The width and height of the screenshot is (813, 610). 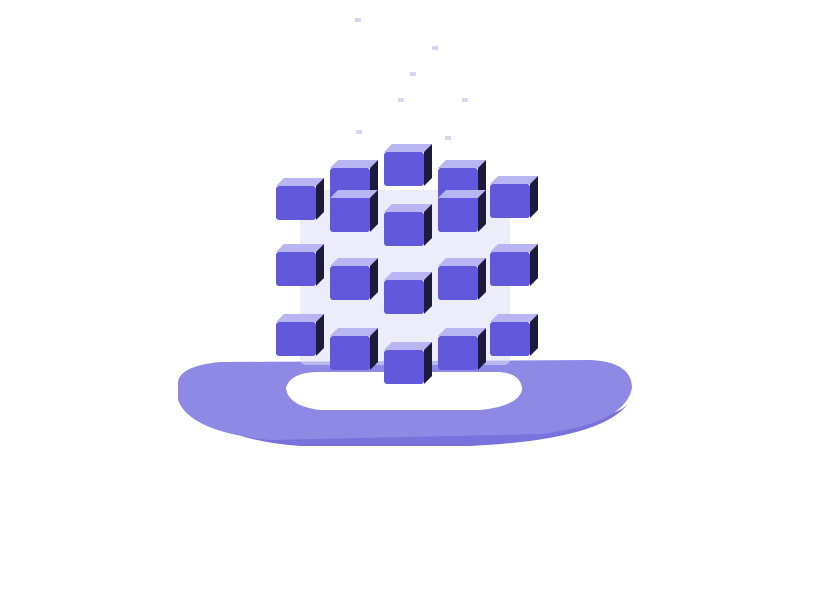 I want to click on platform-center-hole, so click(x=404, y=391).